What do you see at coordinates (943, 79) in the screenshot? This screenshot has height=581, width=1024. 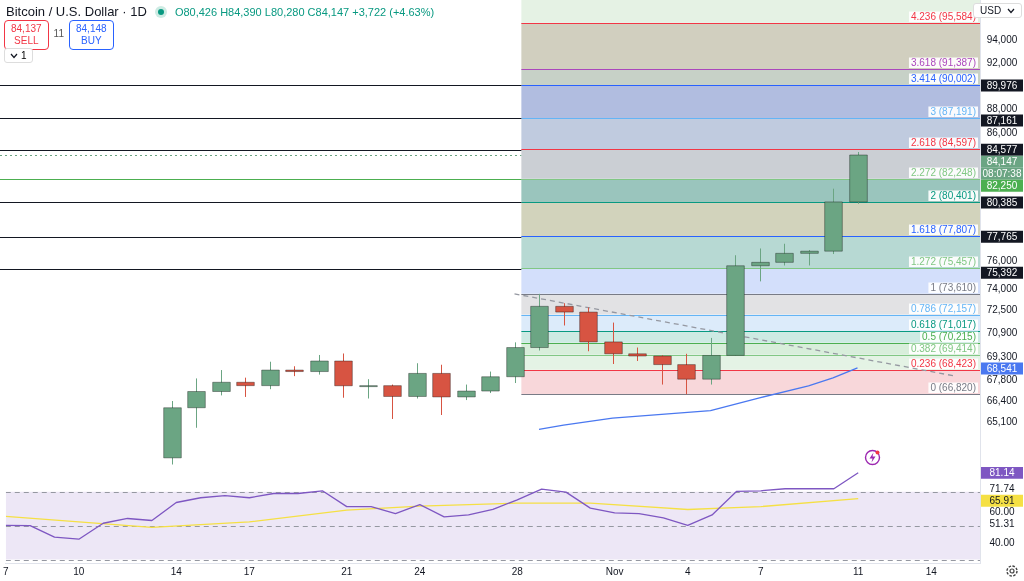 I see `ref-line-label: 3.414 (90,002)` at bounding box center [943, 79].